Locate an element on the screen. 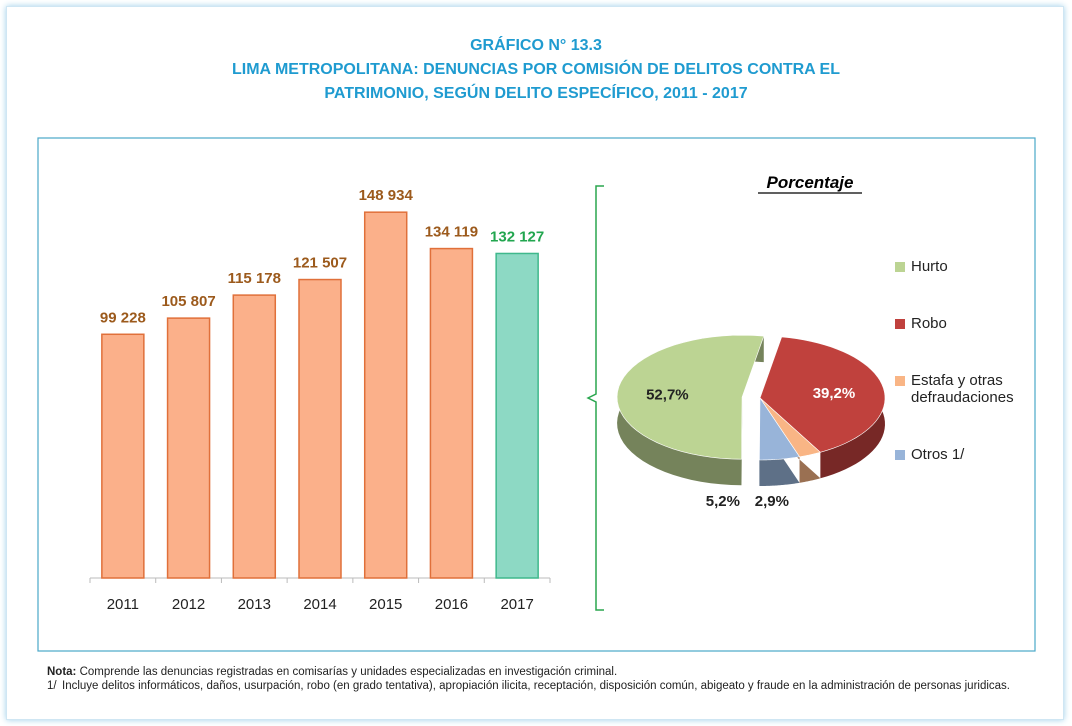 Image resolution: width=1072 pixels, height=726 pixels. legend-item: Robo is located at coordinates (965, 323).